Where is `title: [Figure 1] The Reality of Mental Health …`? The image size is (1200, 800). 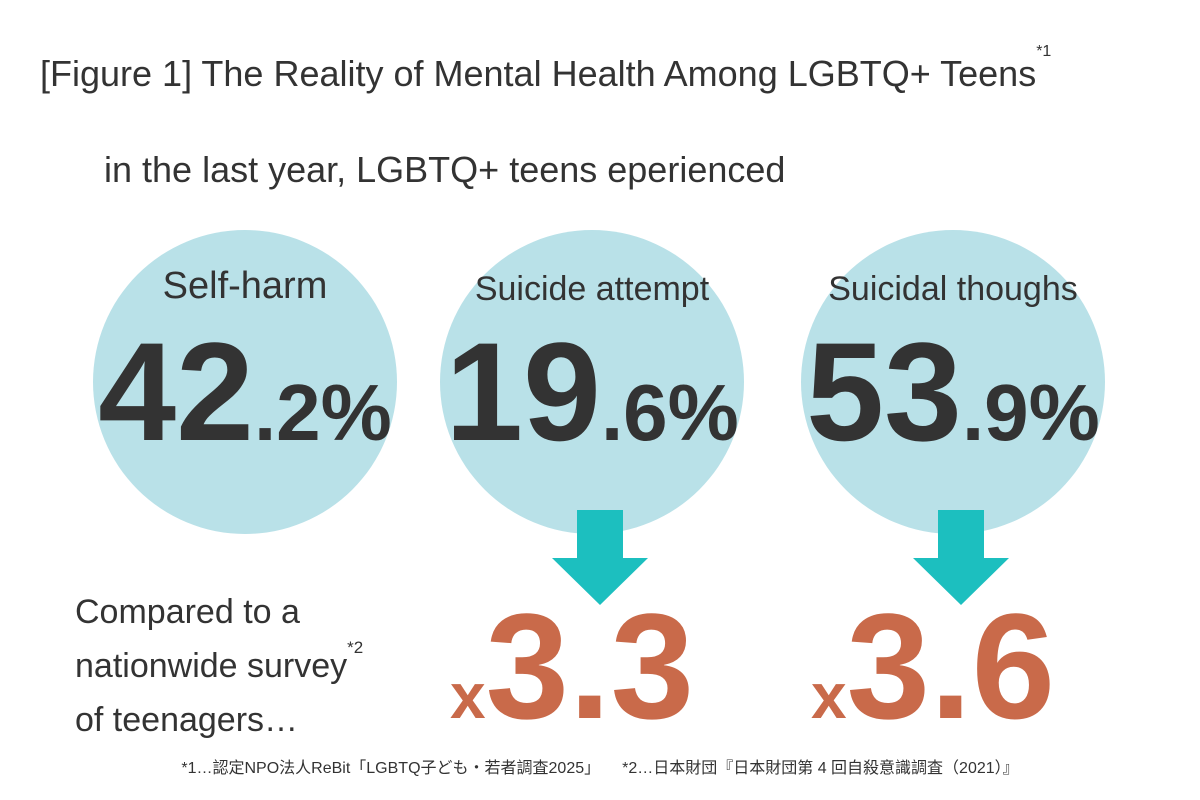 title: [Figure 1] The Reality of Mental Health … is located at coordinates (545, 68).